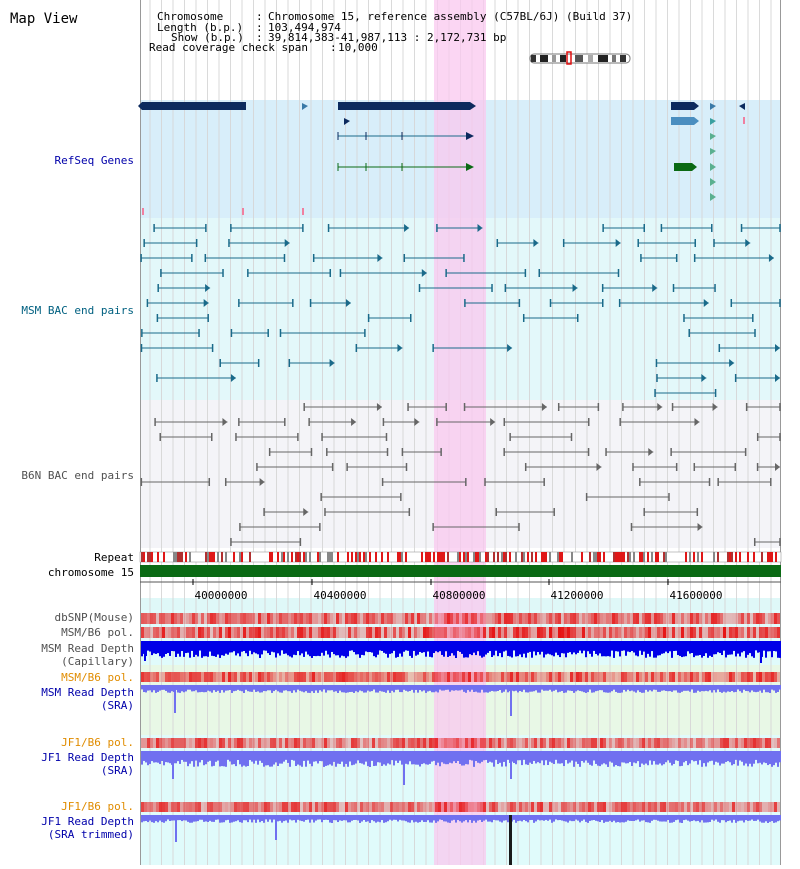 Image resolution: width=800 pixels, height=869 pixels. What do you see at coordinates (91, 572) in the screenshot?
I see `track-label-chromosome: chromosome 15` at bounding box center [91, 572].